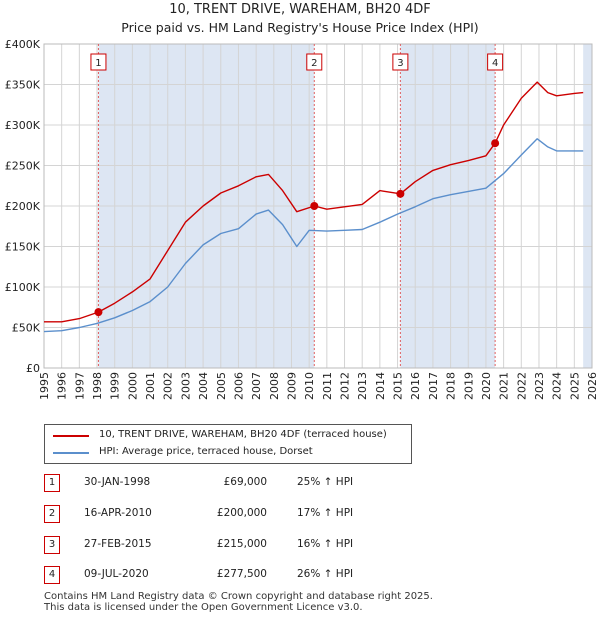 The height and width of the screenshot is (620, 600). I want to click on sale-date: 27-FEB-2015, so click(118, 544).